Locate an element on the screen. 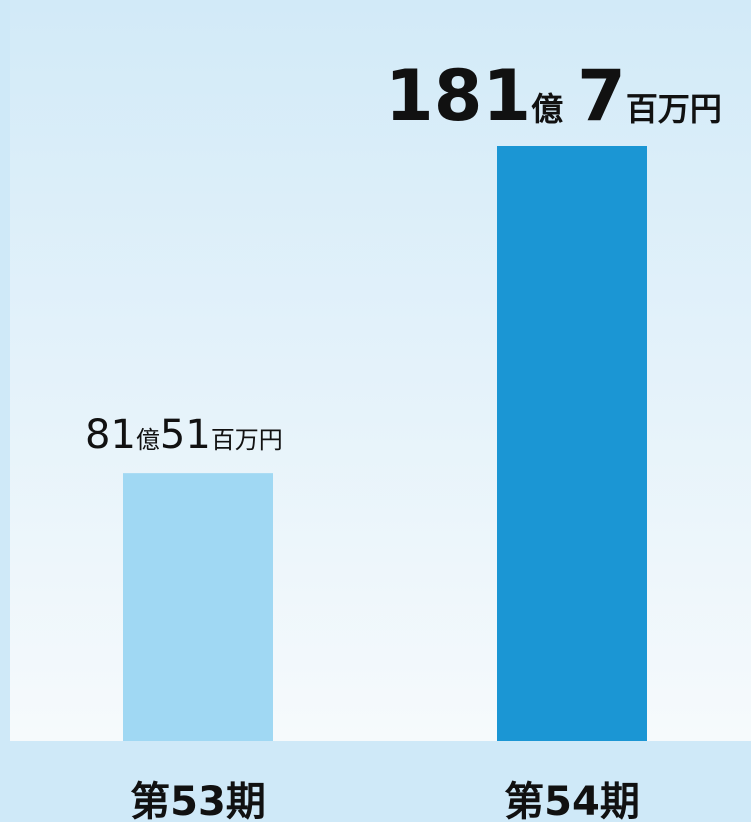 The height and width of the screenshot is (822, 751). value-label: 81億51百万円 is located at coordinates (184, 435).